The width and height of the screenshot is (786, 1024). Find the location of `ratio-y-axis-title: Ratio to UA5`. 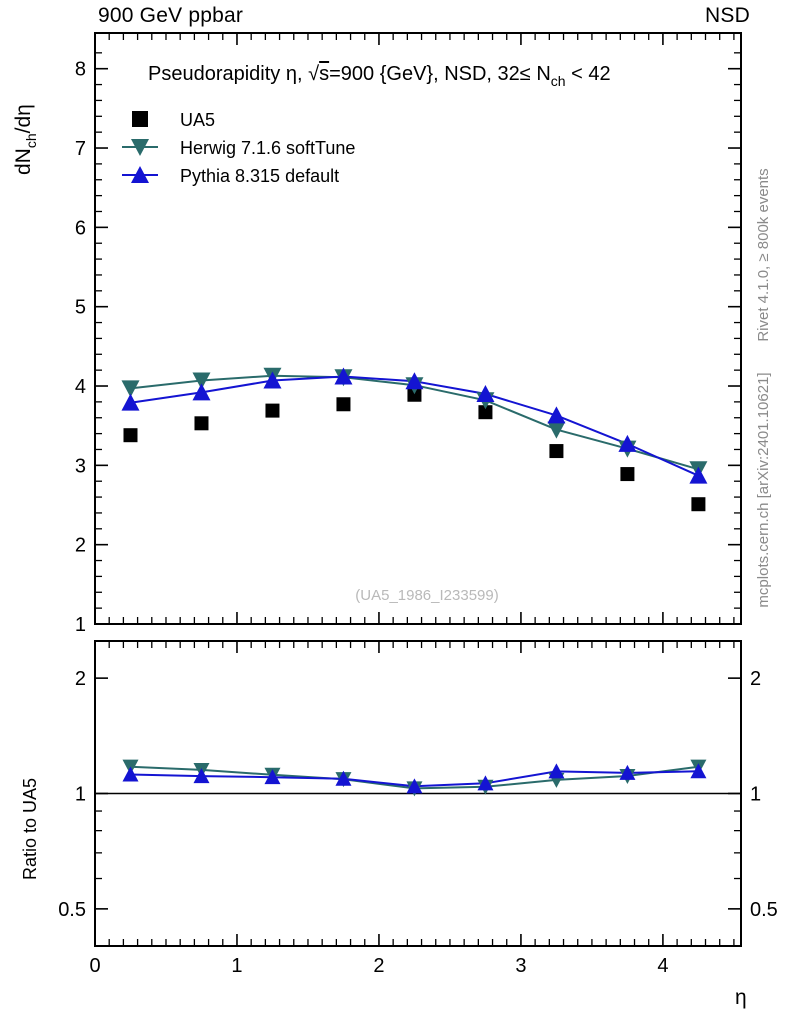

ratio-y-axis-title: Ratio to UA5 is located at coordinates (30, 829).